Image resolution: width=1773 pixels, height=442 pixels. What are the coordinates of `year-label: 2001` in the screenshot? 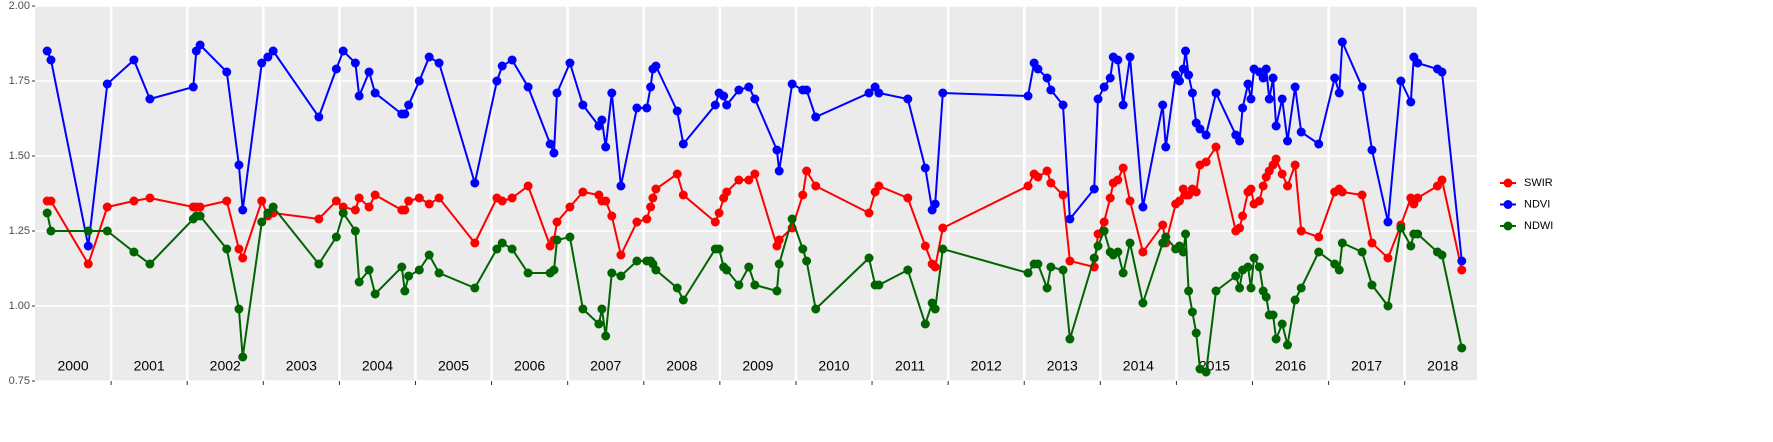 It's located at (149, 366).